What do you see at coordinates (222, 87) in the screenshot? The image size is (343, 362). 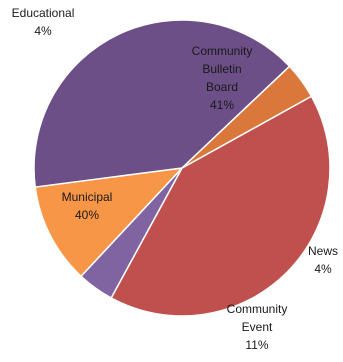 I see `data-label-category: Board` at bounding box center [222, 87].